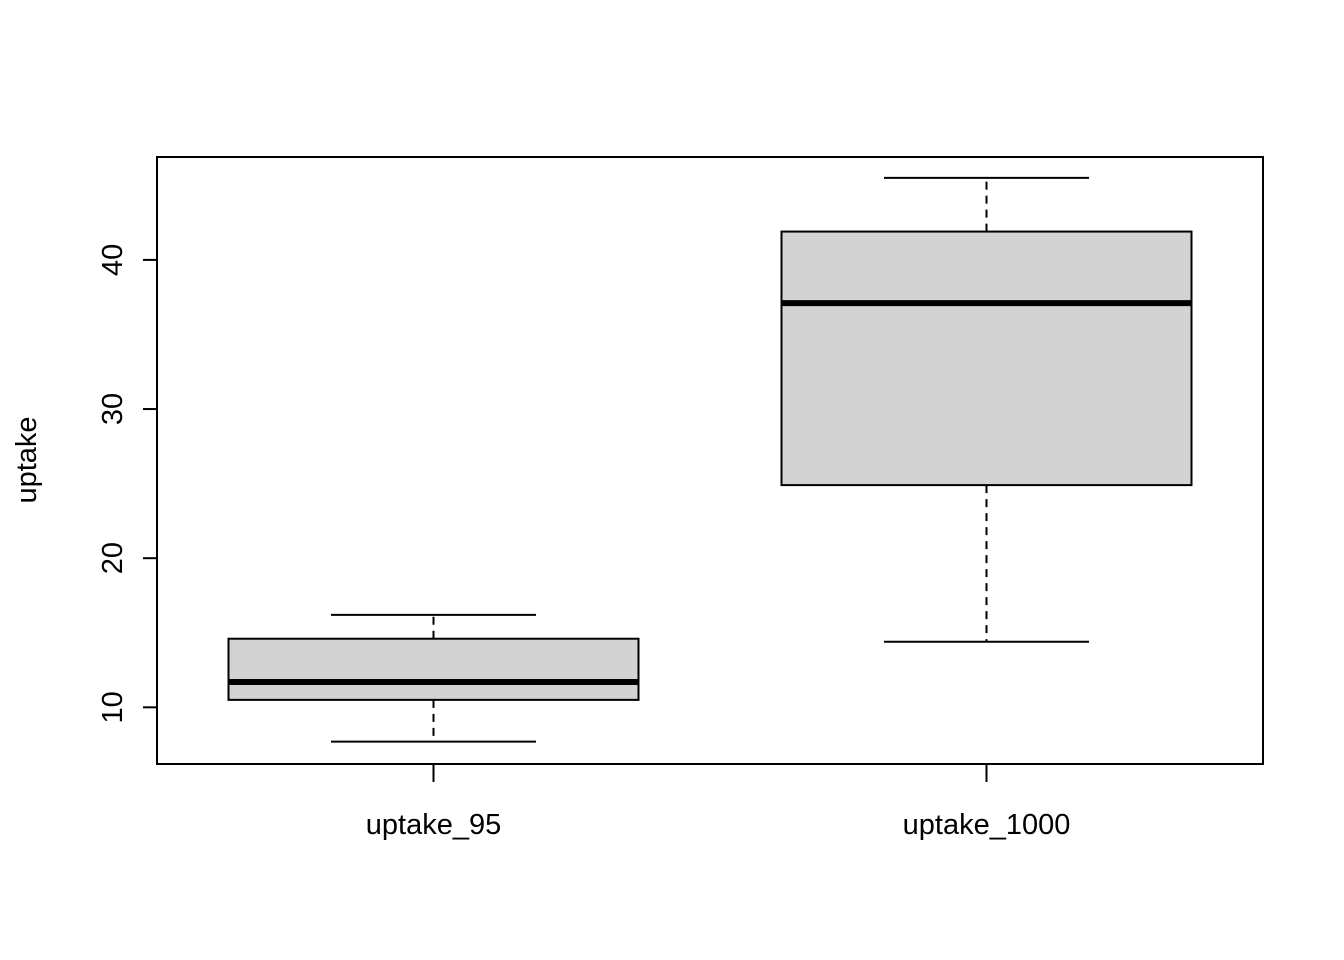  What do you see at coordinates (113, 409) in the screenshot?
I see `y-tick-label: 30` at bounding box center [113, 409].